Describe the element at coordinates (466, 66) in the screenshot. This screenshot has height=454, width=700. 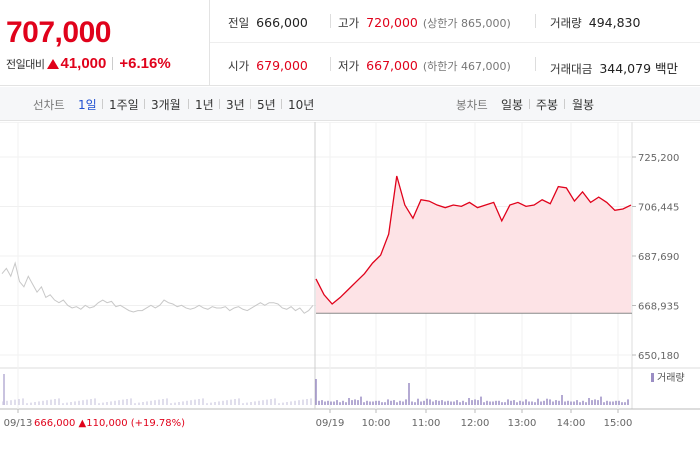
I see `stat-sub: (하한가 467,000)` at that location.